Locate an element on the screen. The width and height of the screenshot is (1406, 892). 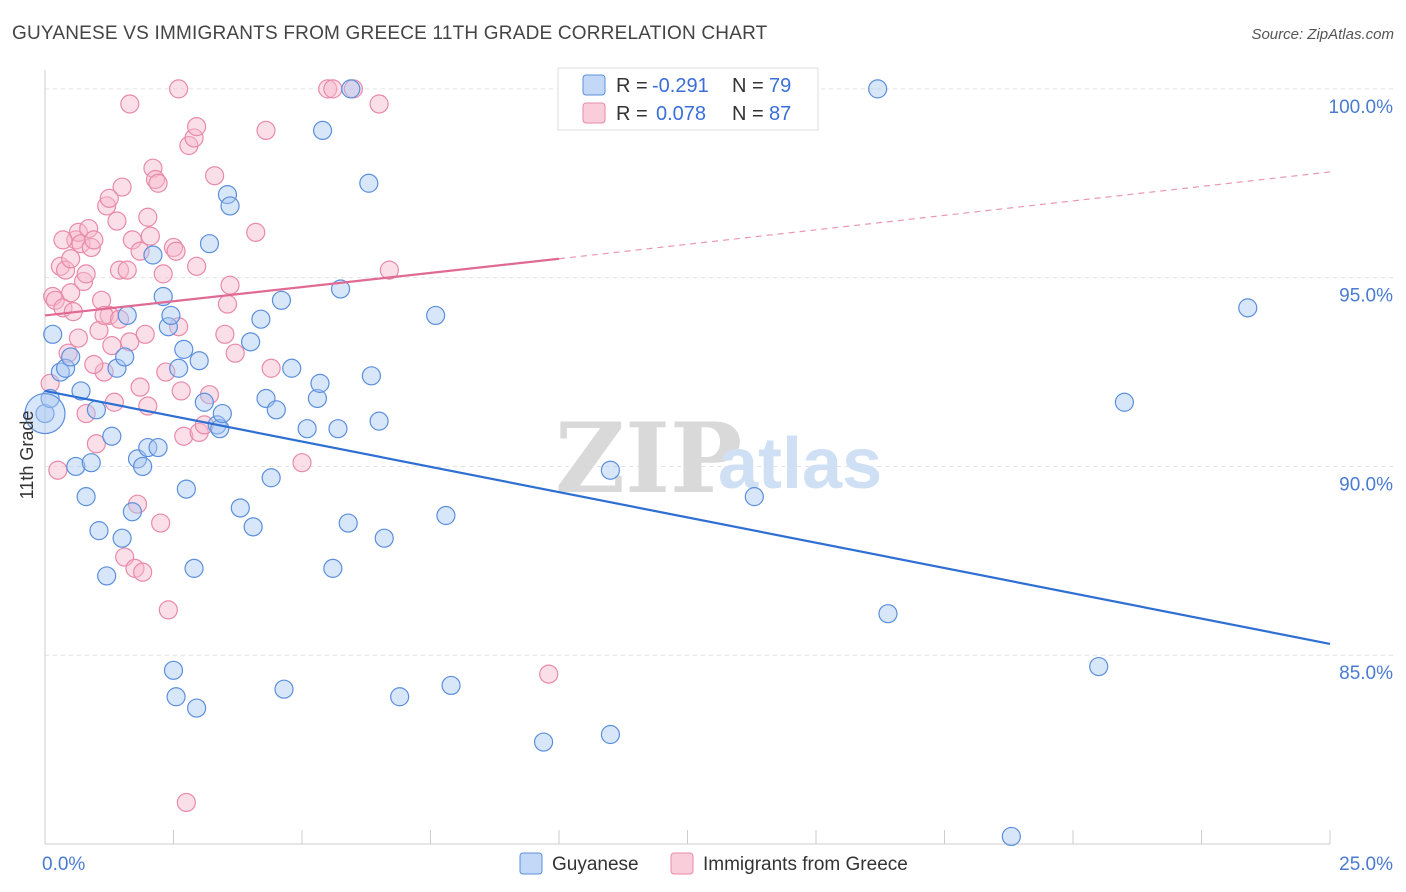
legend: R = -0.291 N = 79 R = 0.078 N = 87 is located at coordinates (688, 99).